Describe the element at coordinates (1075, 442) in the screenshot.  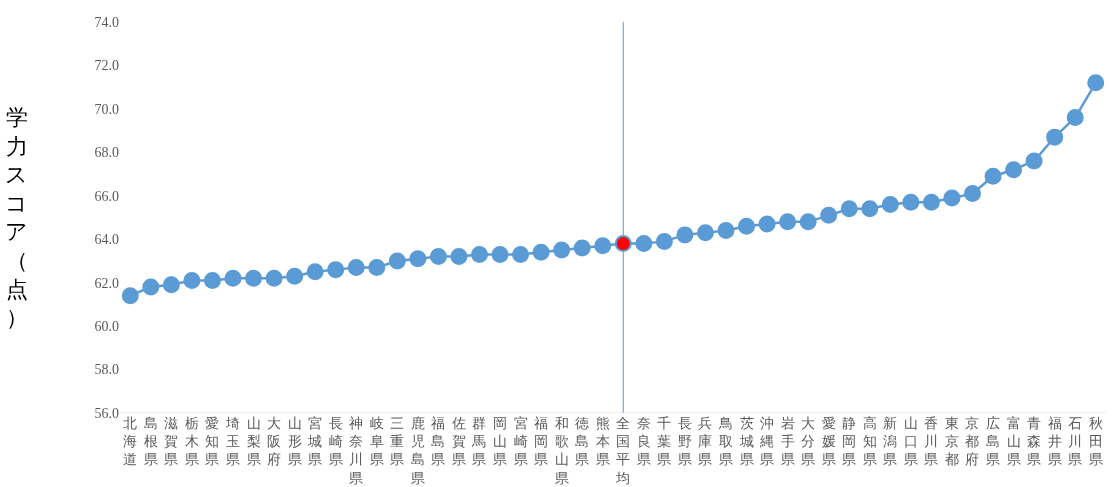
I see `x-tick-label: 石川県` at that location.